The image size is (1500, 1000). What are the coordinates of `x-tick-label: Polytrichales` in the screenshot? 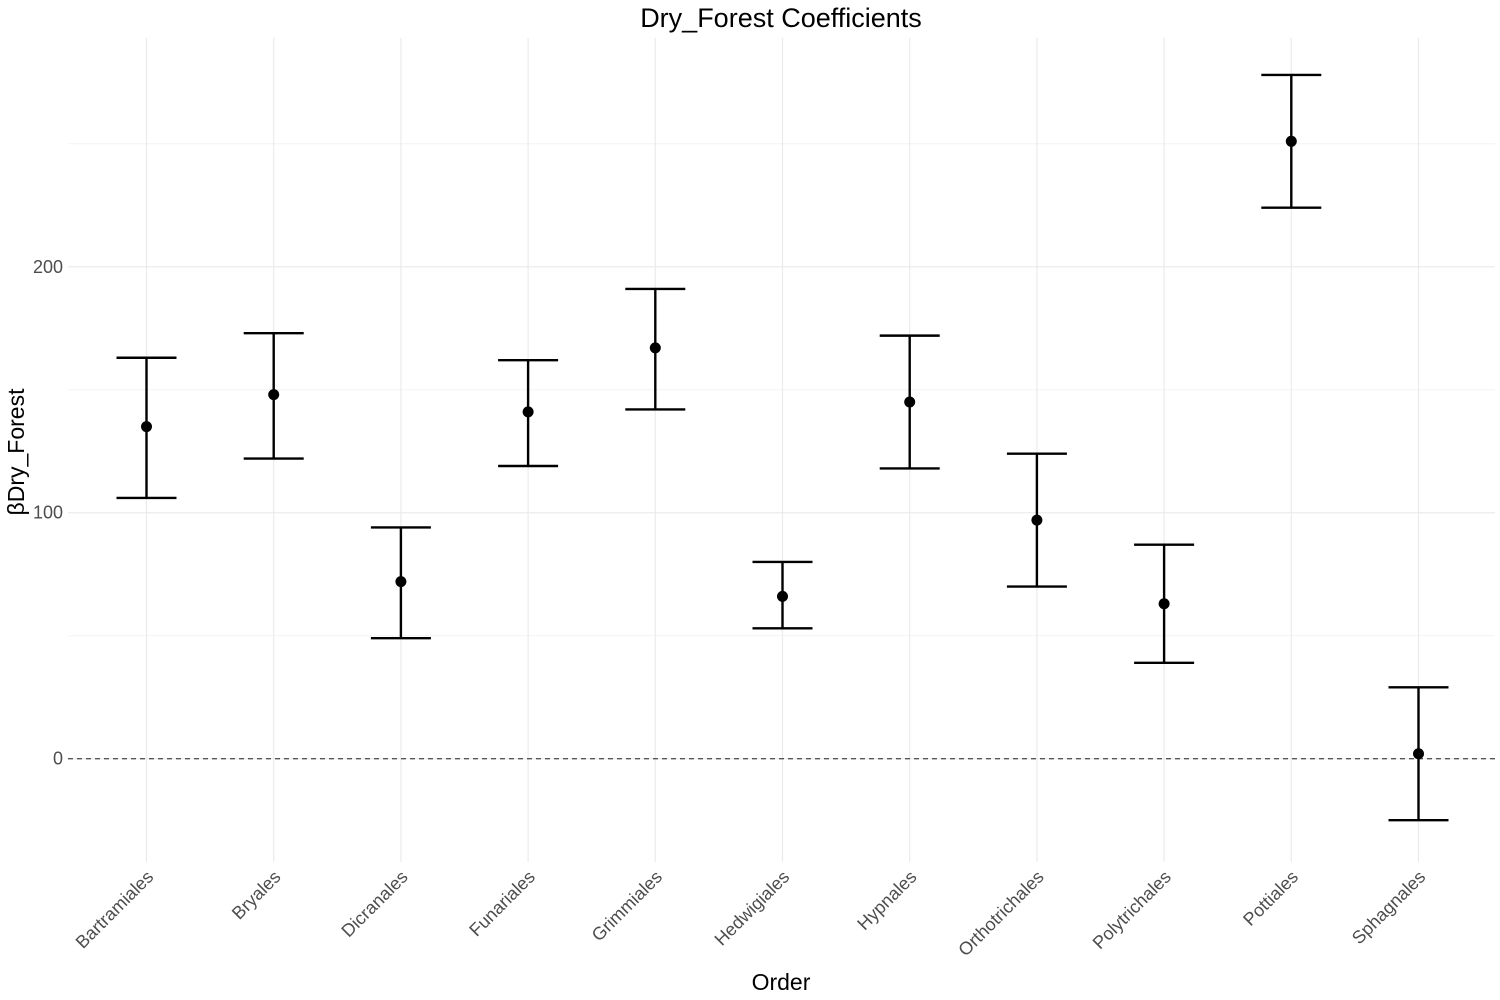 It's located at (1132, 910).